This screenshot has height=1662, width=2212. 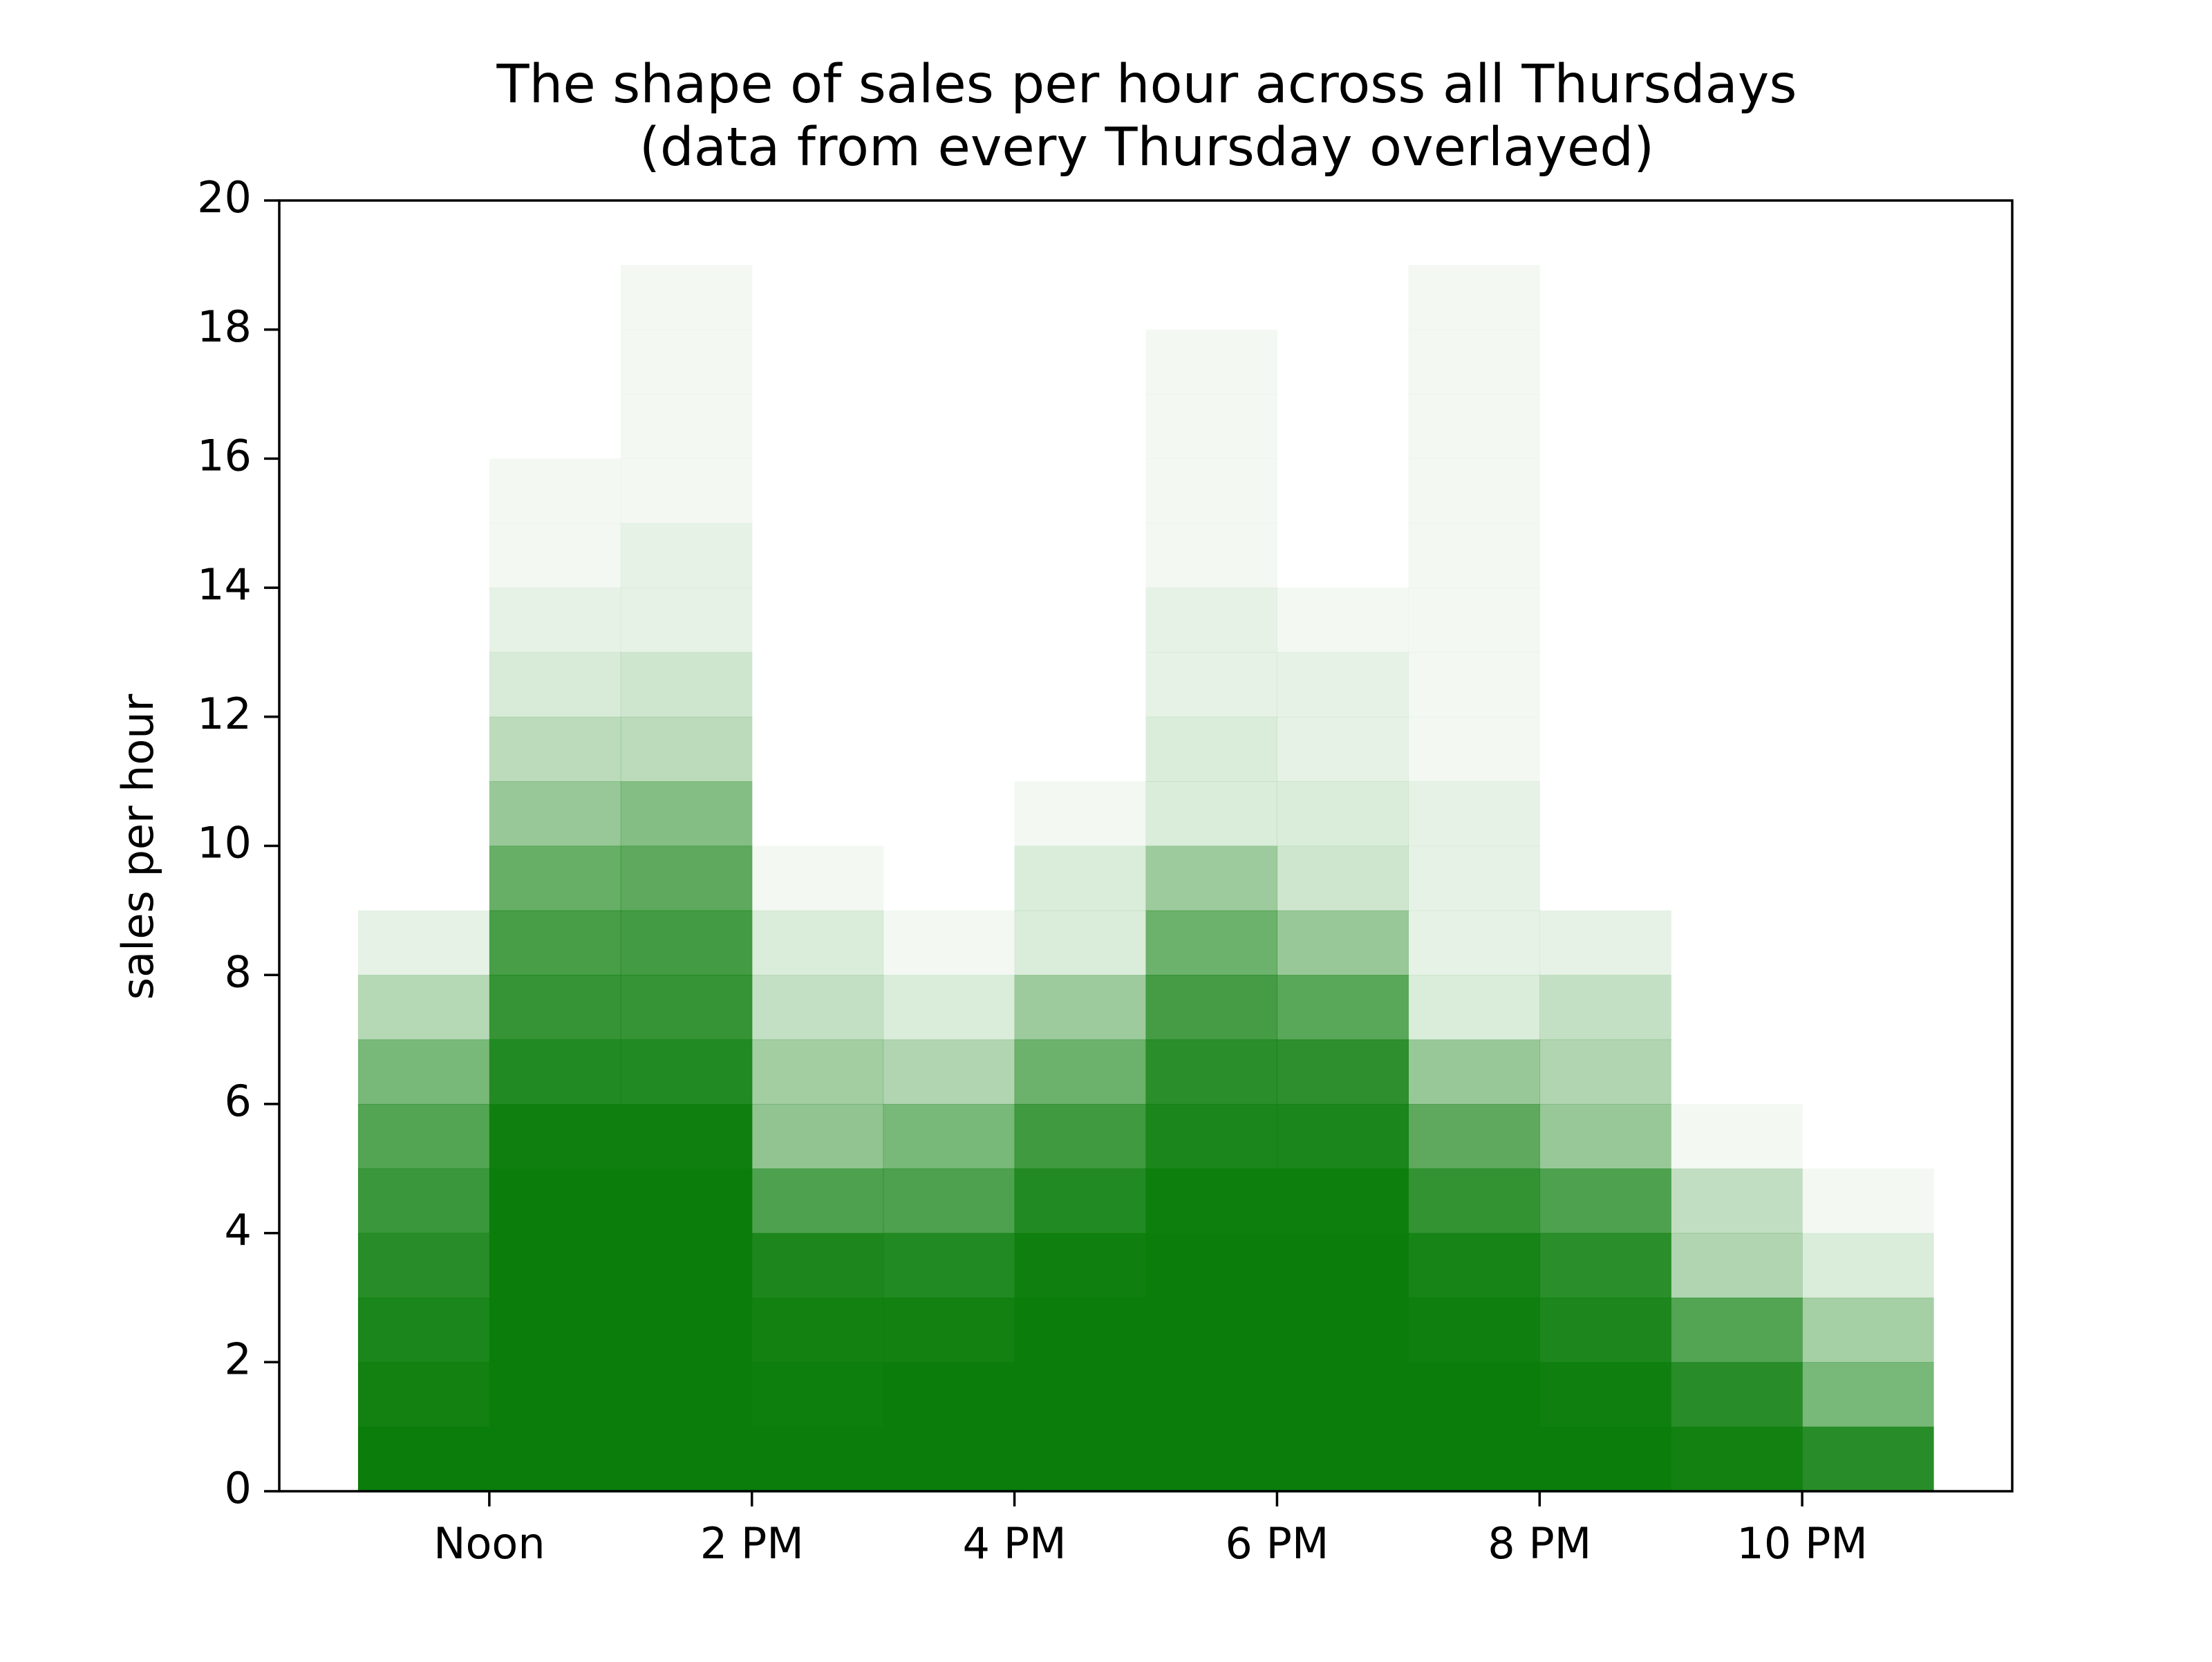 What do you see at coordinates (138, 847) in the screenshot?
I see `y-axis-label: sales per hour` at bounding box center [138, 847].